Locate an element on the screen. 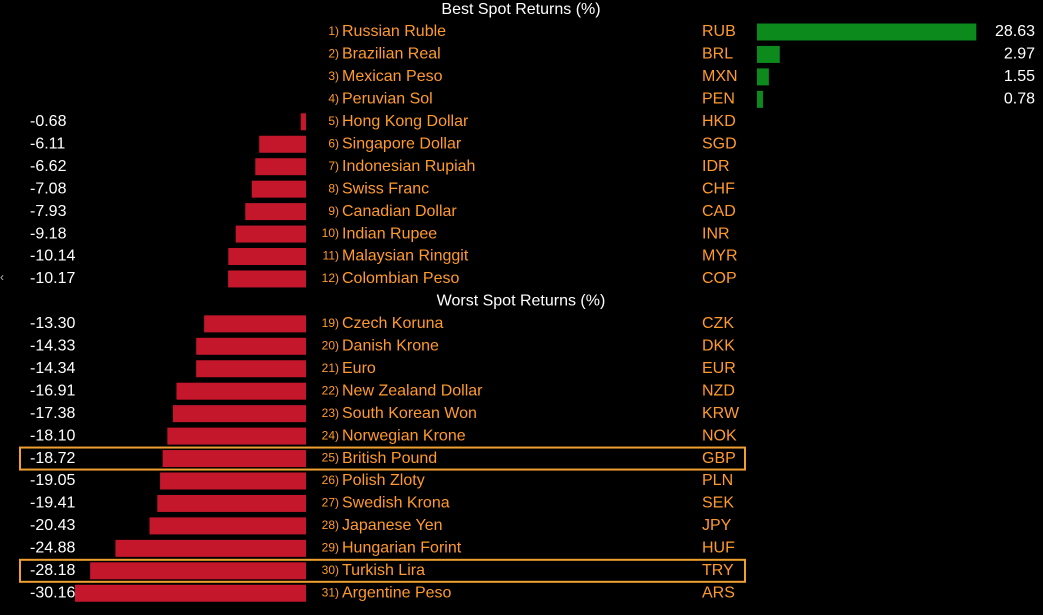 This screenshot has height=615, width=1043. rank-dkk: 20) is located at coordinates (330, 345).